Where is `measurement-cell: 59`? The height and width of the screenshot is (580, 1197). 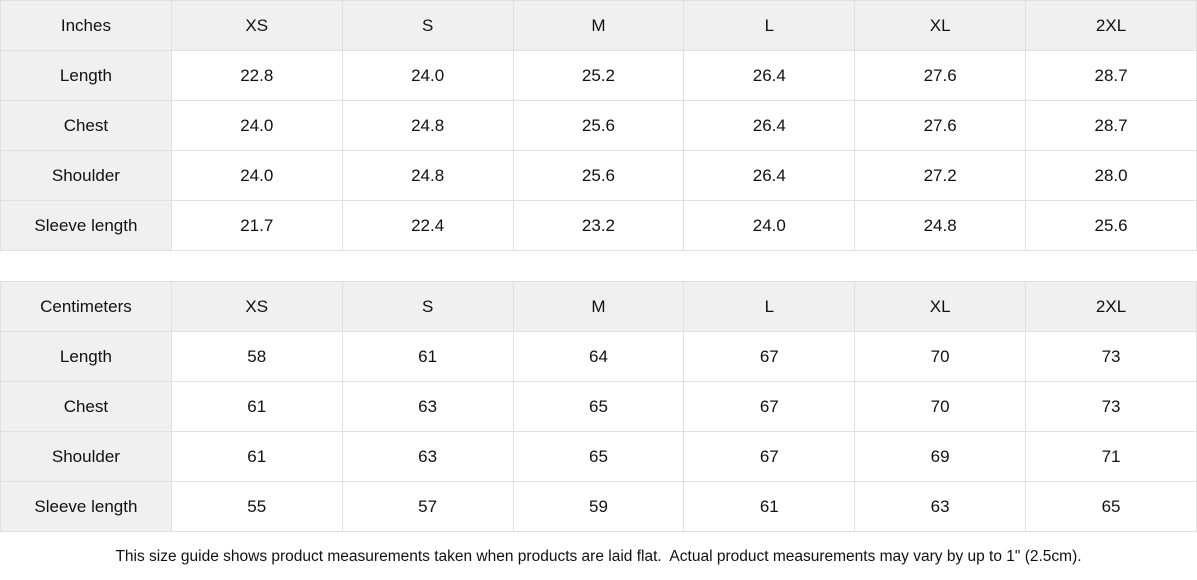 measurement-cell: 59 is located at coordinates (598, 506).